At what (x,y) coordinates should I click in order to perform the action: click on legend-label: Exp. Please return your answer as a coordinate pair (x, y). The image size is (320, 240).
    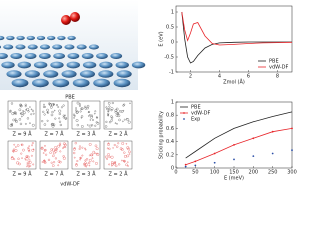
    Looking at the image, I should click on (195, 120).